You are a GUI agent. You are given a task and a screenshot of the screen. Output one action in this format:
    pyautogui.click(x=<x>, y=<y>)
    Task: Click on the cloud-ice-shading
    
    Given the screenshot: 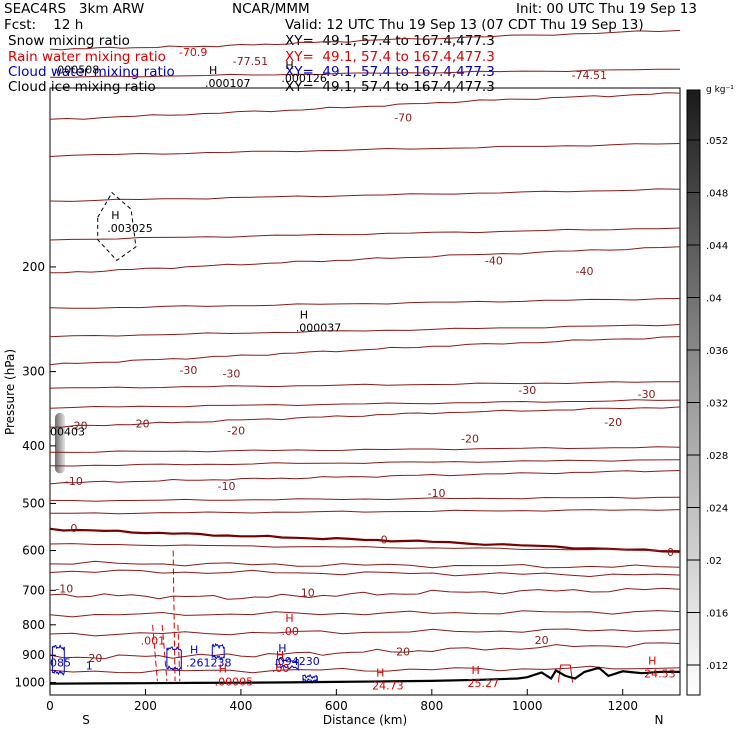 What is the action you would take?
    pyautogui.click(x=60, y=443)
    